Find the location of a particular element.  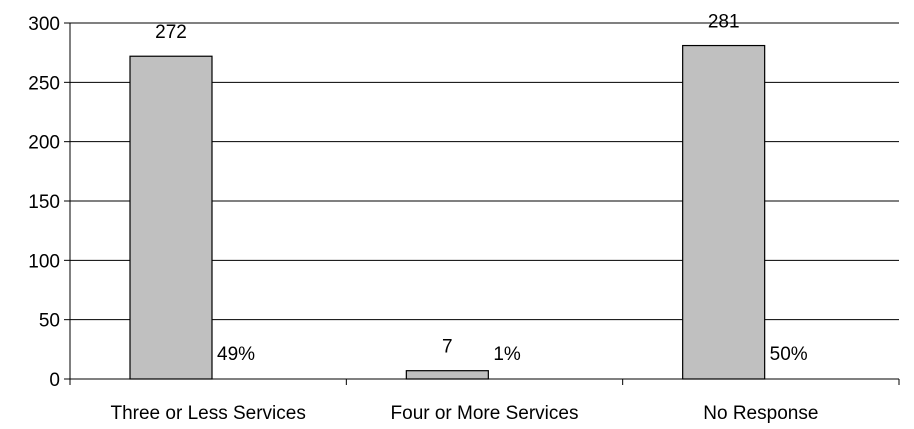

y-tick-label-0: 0 is located at coordinates (54, 380).